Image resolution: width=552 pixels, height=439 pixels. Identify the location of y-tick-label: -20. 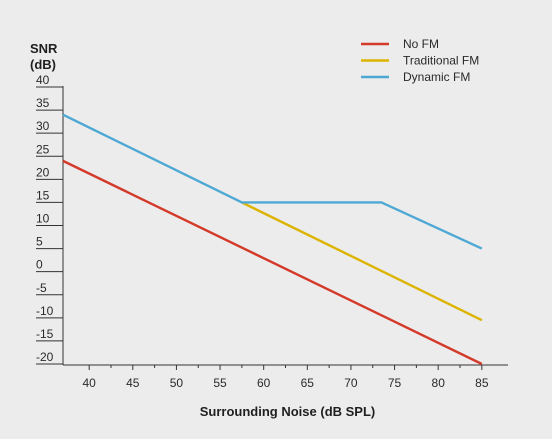
(45, 357).